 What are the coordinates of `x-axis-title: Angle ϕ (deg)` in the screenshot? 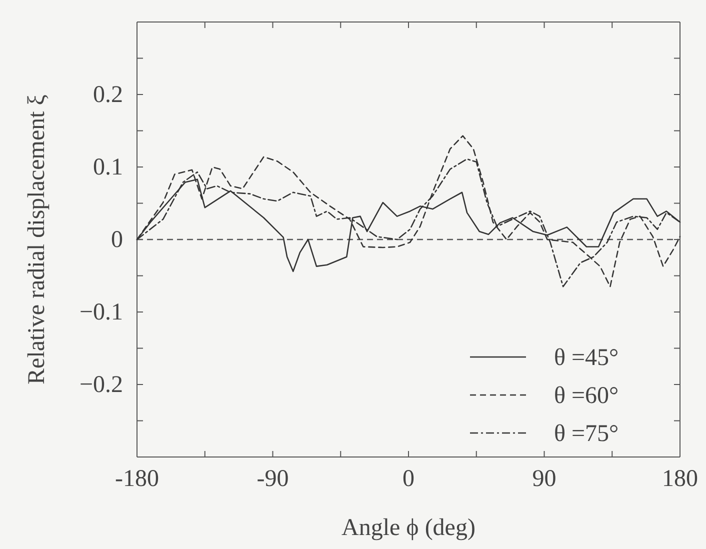 It's located at (409, 528).